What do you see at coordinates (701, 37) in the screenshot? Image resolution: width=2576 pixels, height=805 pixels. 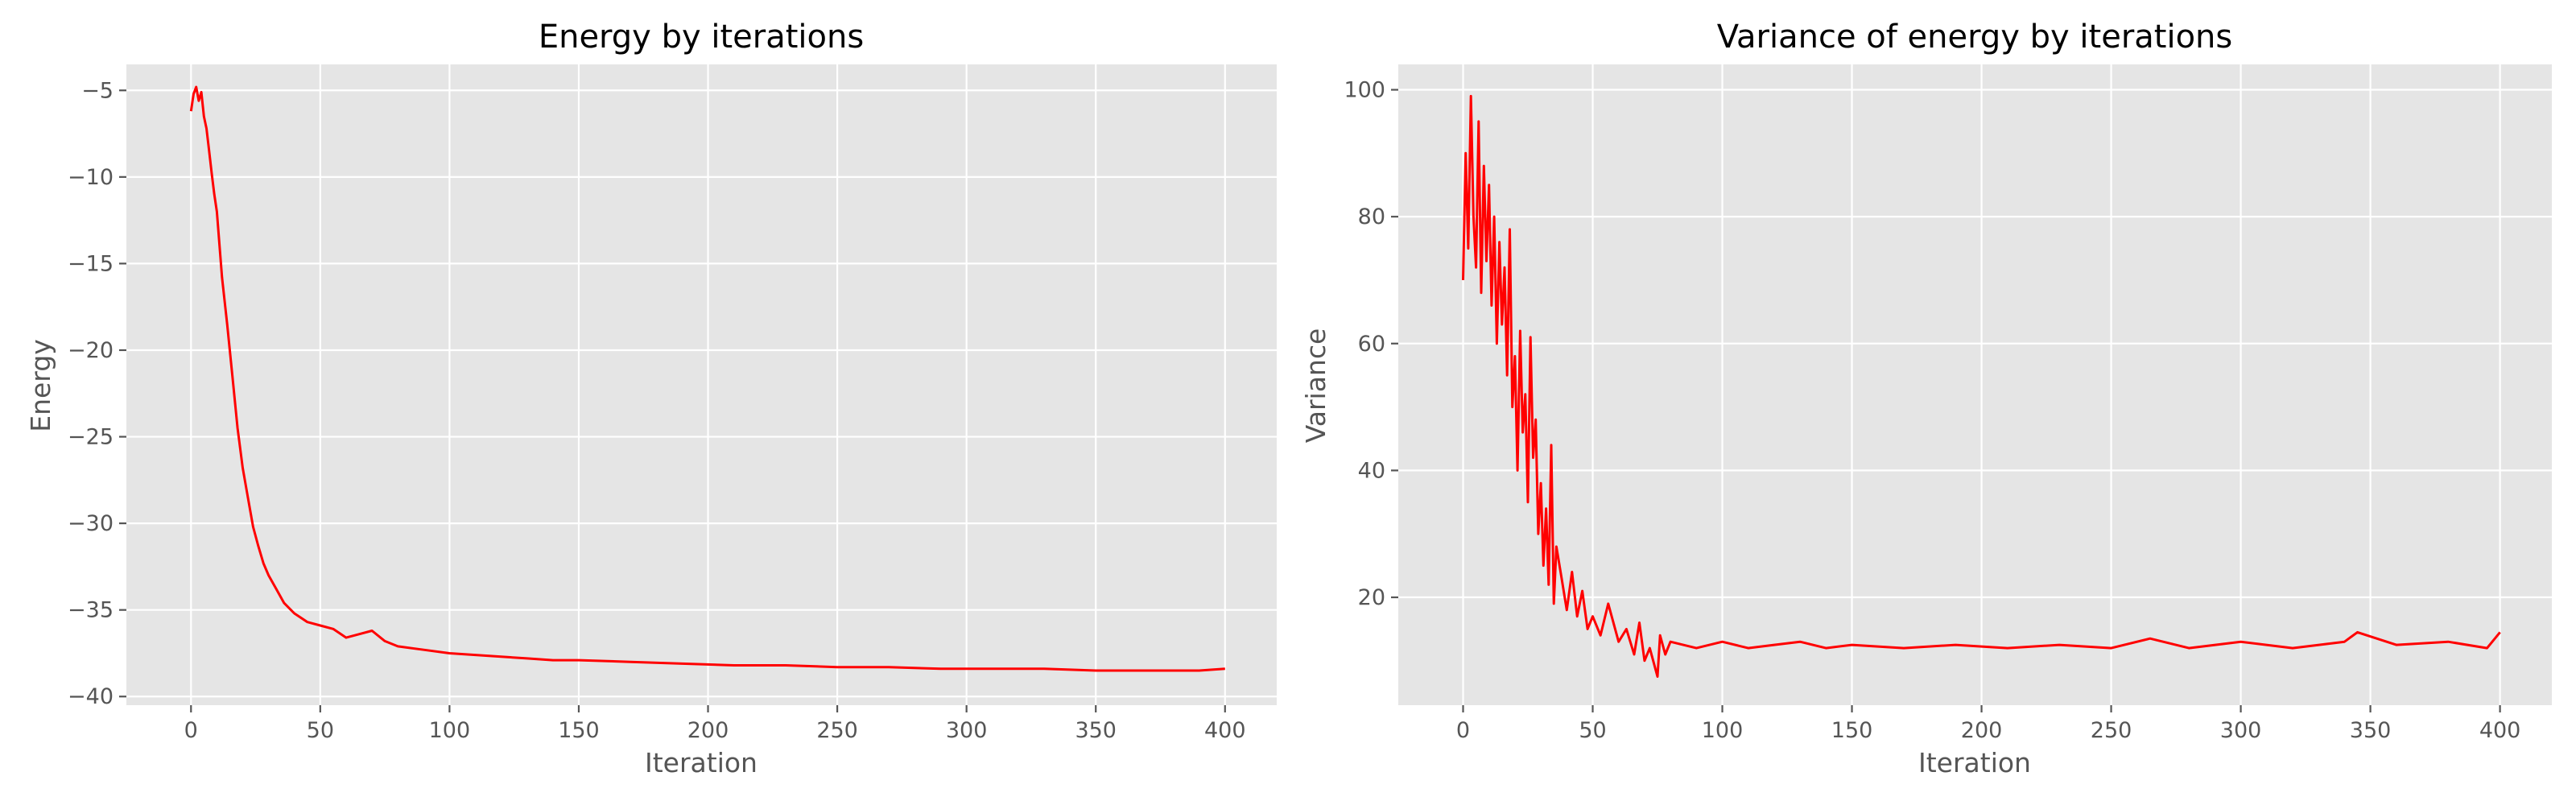 I see `chart-title: Energy by iterations` at bounding box center [701, 37].